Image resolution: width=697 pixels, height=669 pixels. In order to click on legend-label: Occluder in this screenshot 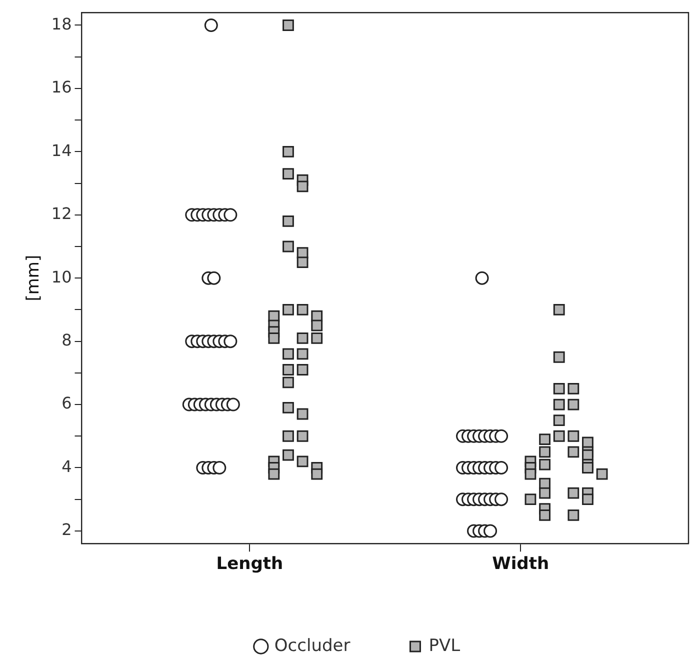, I will do `click(312, 646)`.